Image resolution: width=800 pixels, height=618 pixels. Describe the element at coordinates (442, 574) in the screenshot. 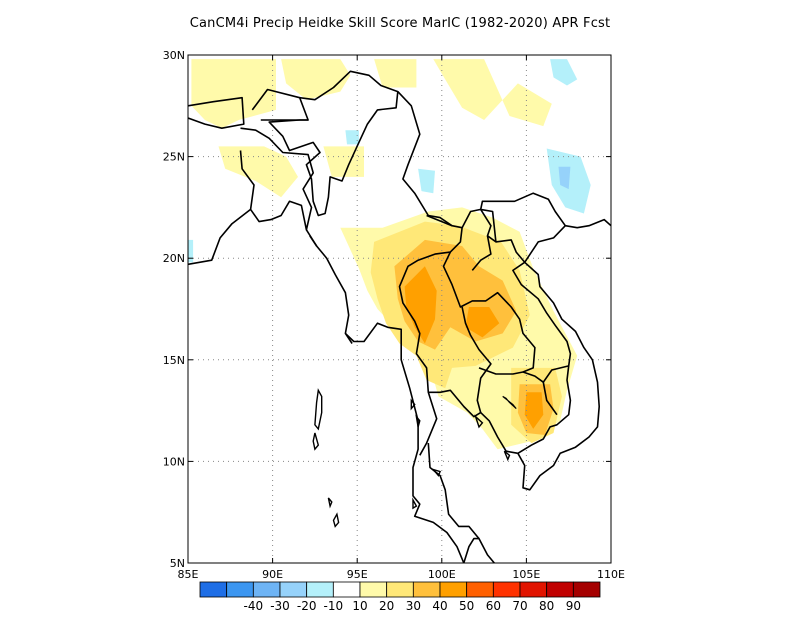

I see `lon-tick-label: 100E` at that location.